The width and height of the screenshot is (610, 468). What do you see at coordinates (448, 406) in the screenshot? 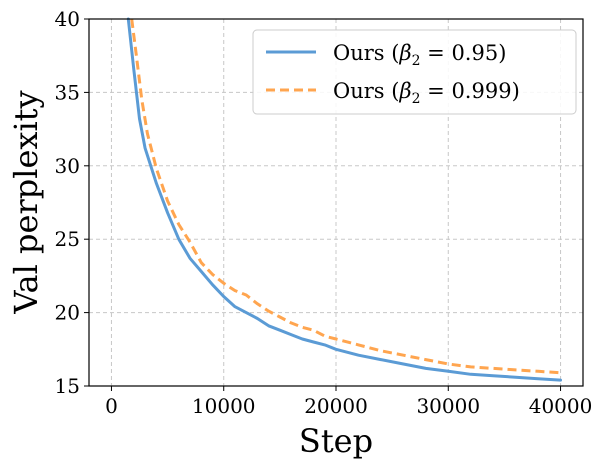
I see `x-tick-label: 30000` at bounding box center [448, 406].